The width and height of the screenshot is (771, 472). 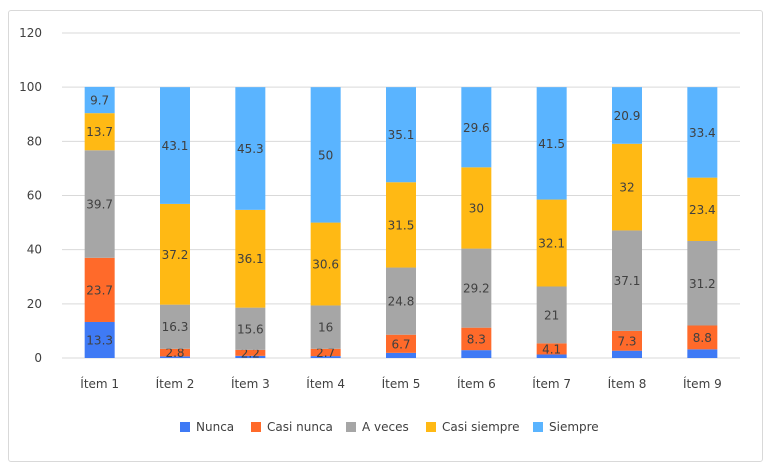 What do you see at coordinates (250, 383) in the screenshot?
I see `x-tick-label: Ítem 3` at bounding box center [250, 383].